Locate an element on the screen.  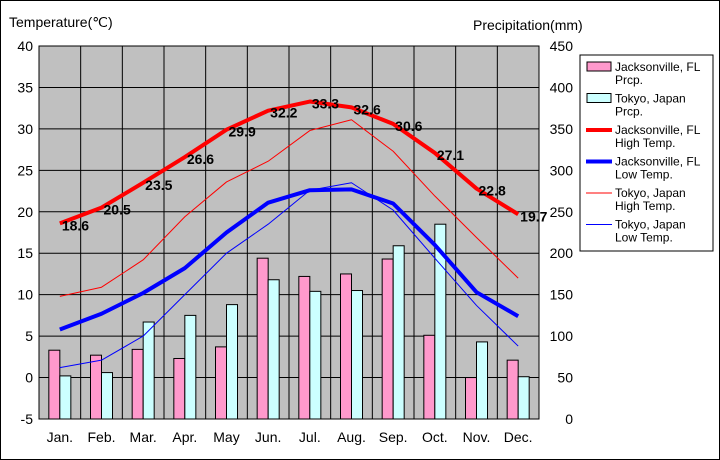
data-label: 32.6 is located at coordinates (367, 109).